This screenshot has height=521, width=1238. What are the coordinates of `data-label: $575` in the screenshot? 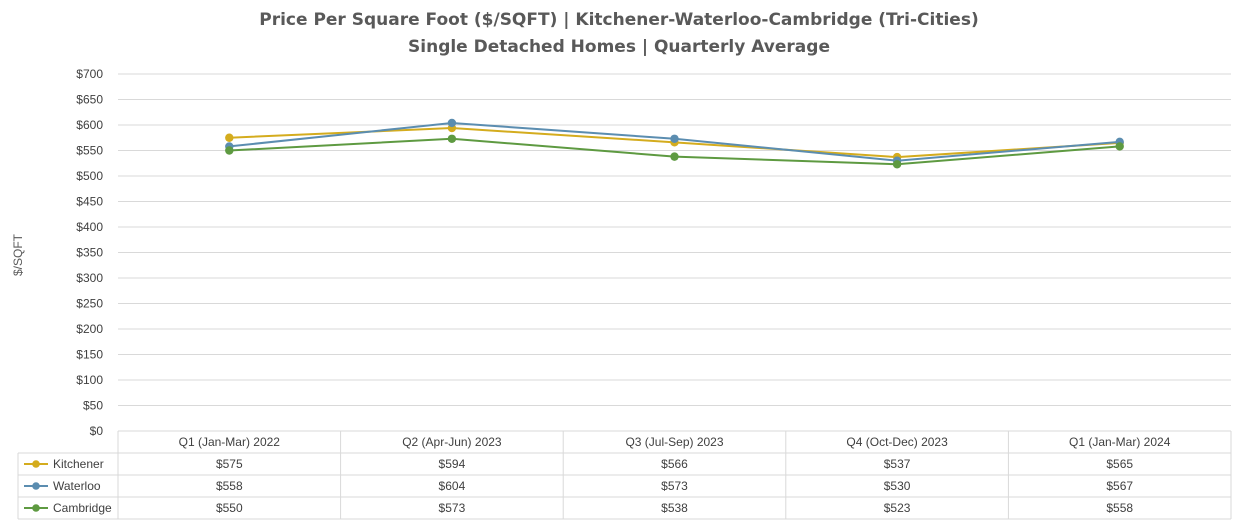 It's located at (229, 464).